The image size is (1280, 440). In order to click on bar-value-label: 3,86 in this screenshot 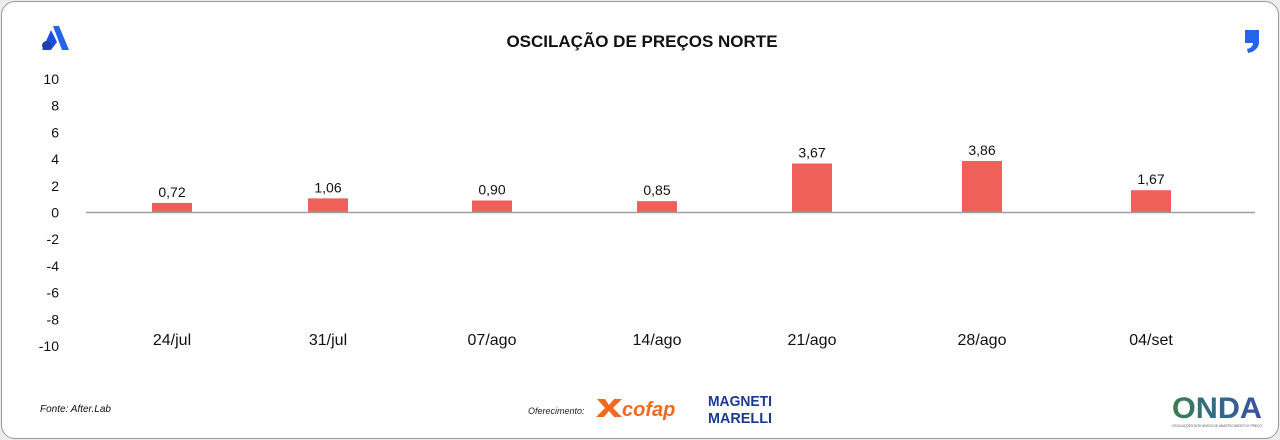, I will do `click(981, 150)`.